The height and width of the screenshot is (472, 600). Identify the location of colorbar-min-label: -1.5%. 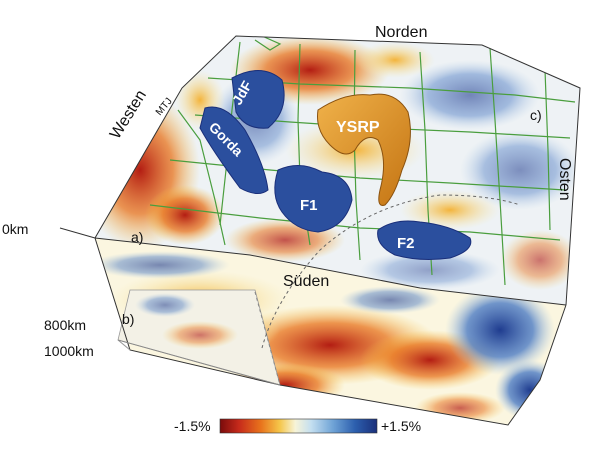
(192, 426).